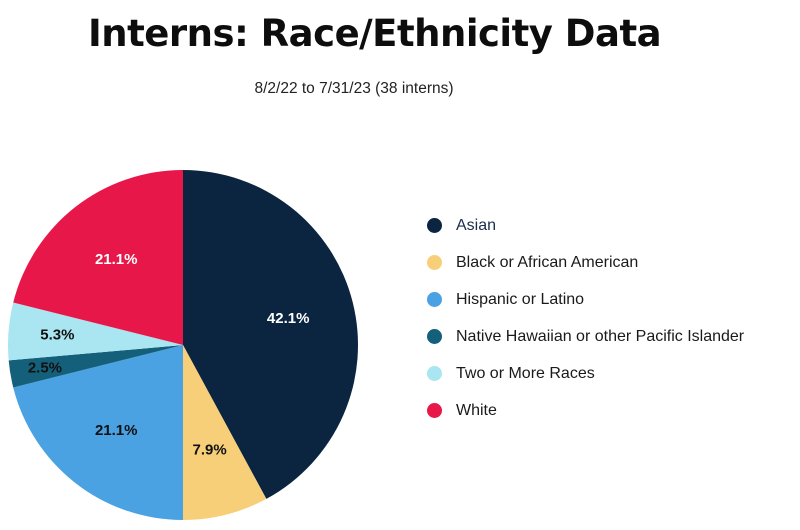 This screenshot has height=530, width=800. I want to click on pie-slice-native-hawaiian-or-other-pacific-islander, so click(95, 366).